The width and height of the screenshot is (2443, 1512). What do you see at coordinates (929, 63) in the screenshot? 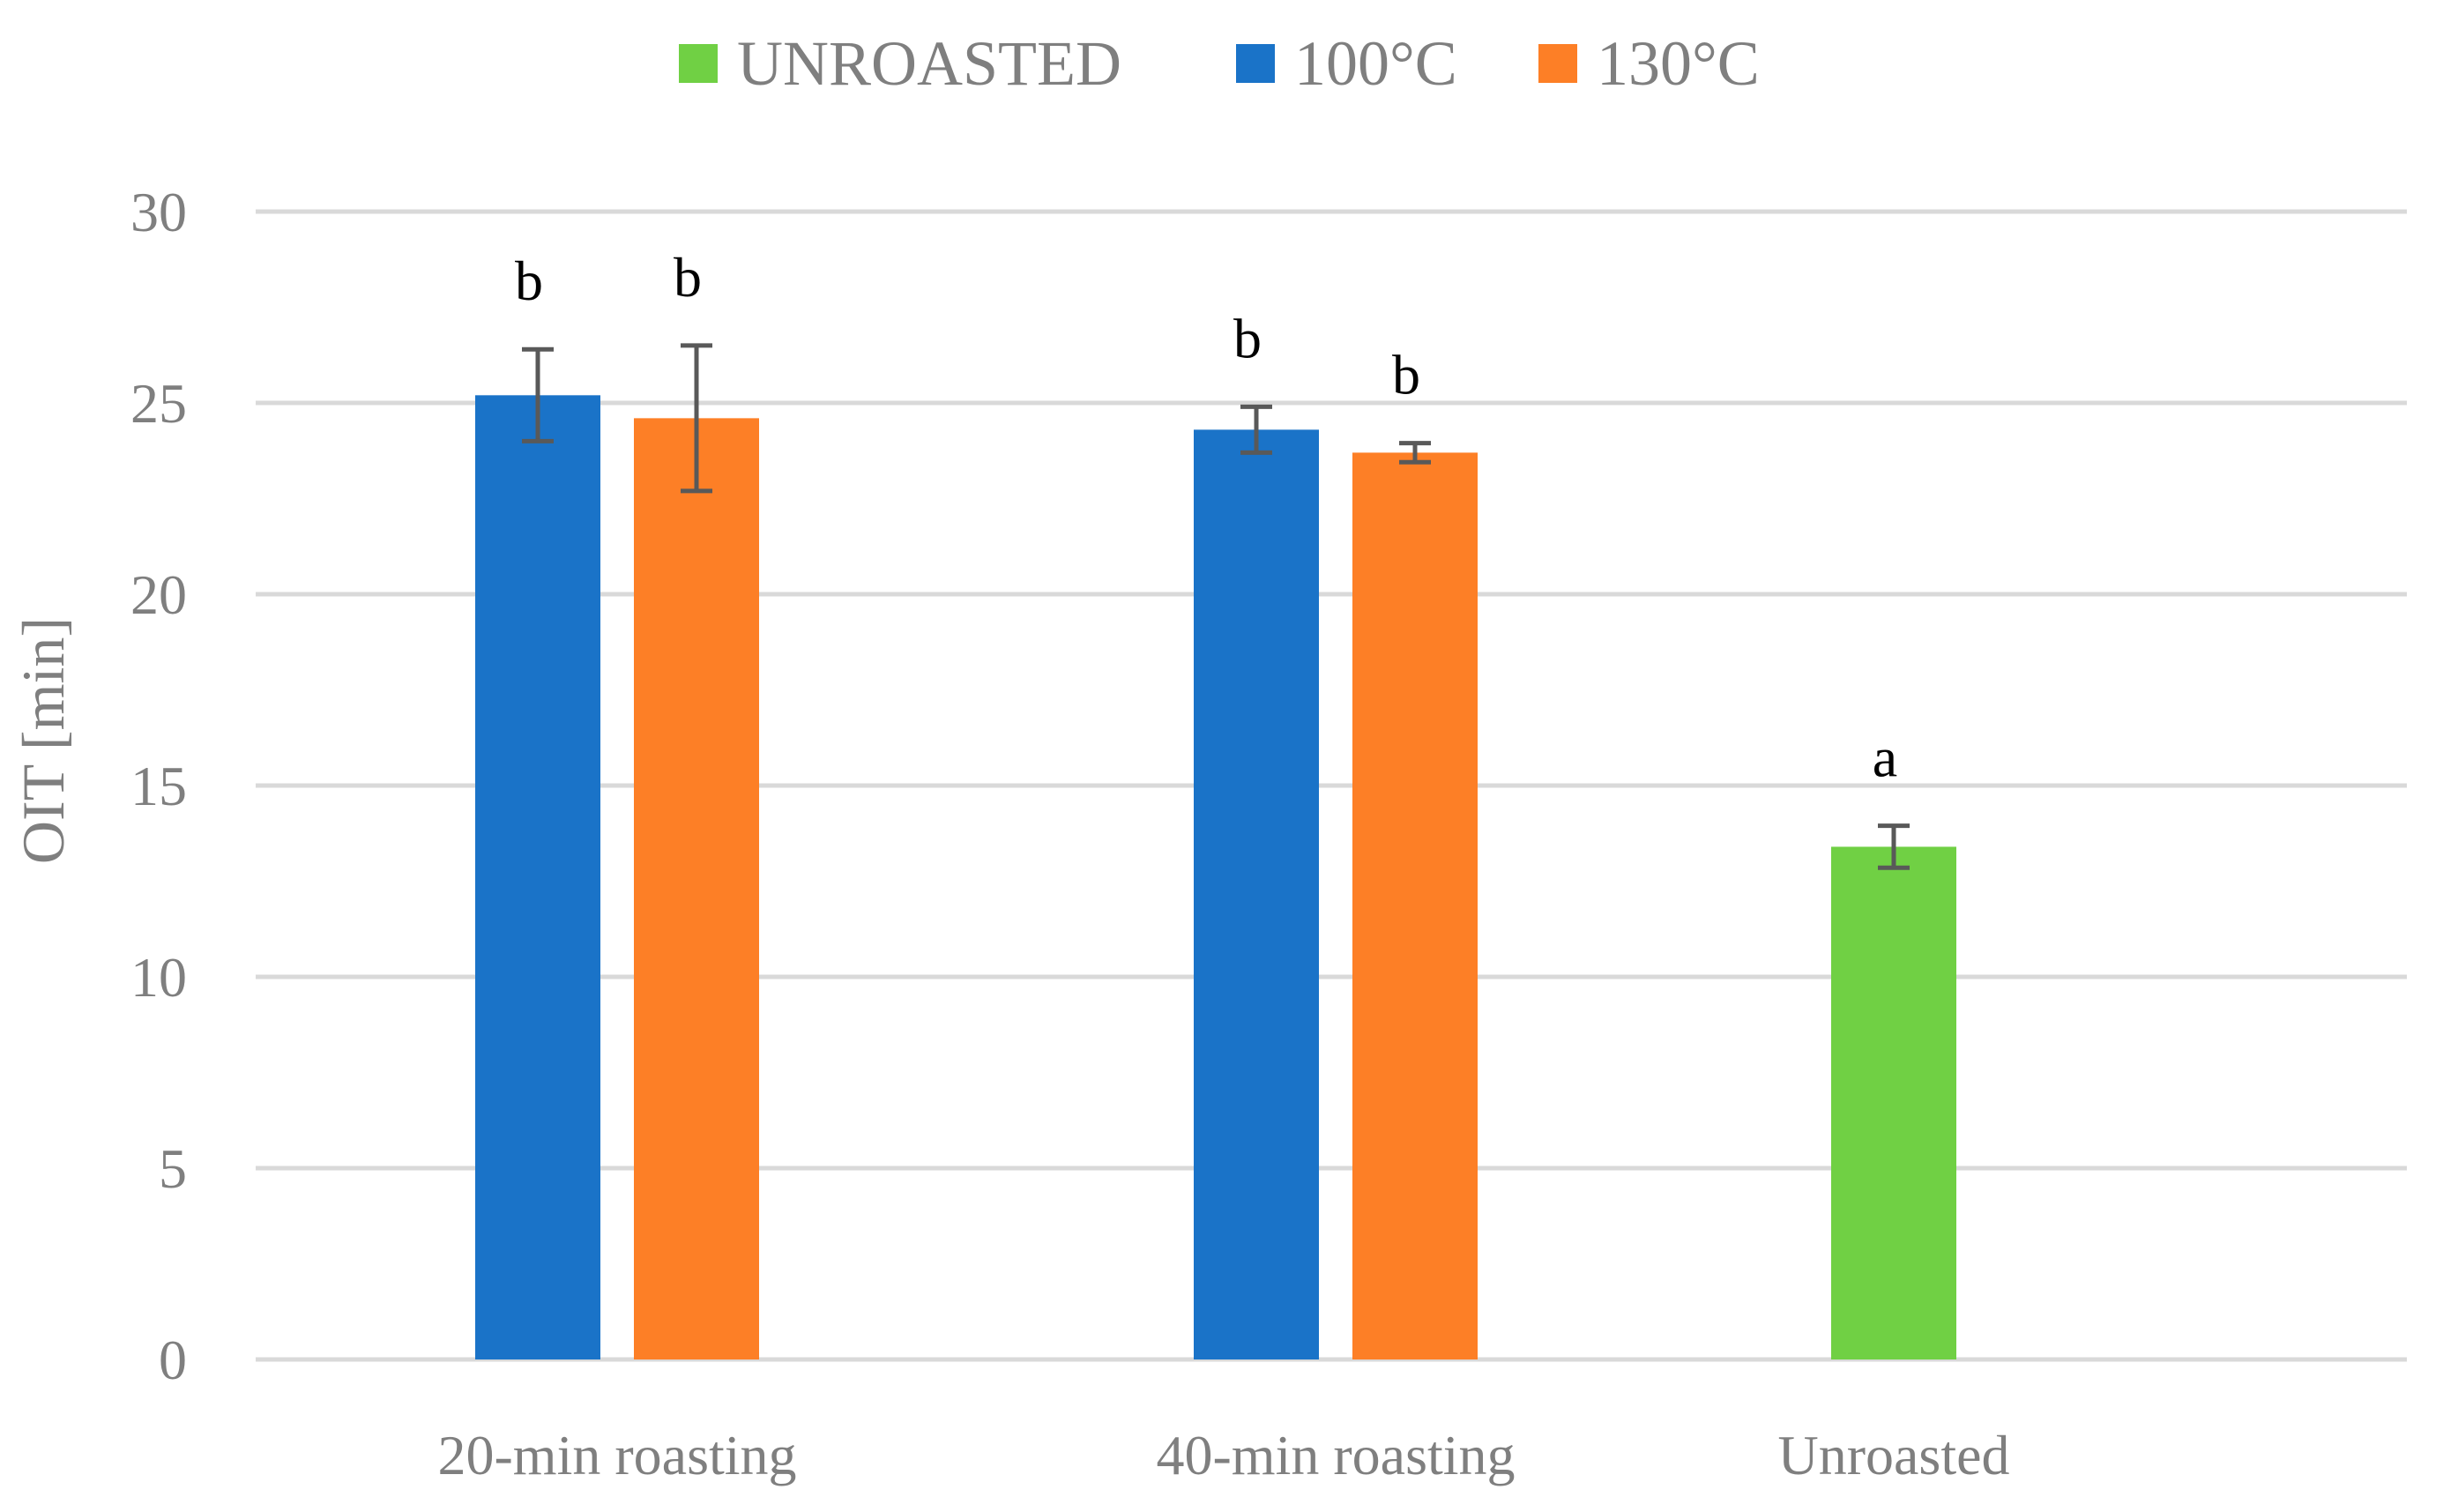
I see `legend-label: UNROASTED` at bounding box center [929, 63].